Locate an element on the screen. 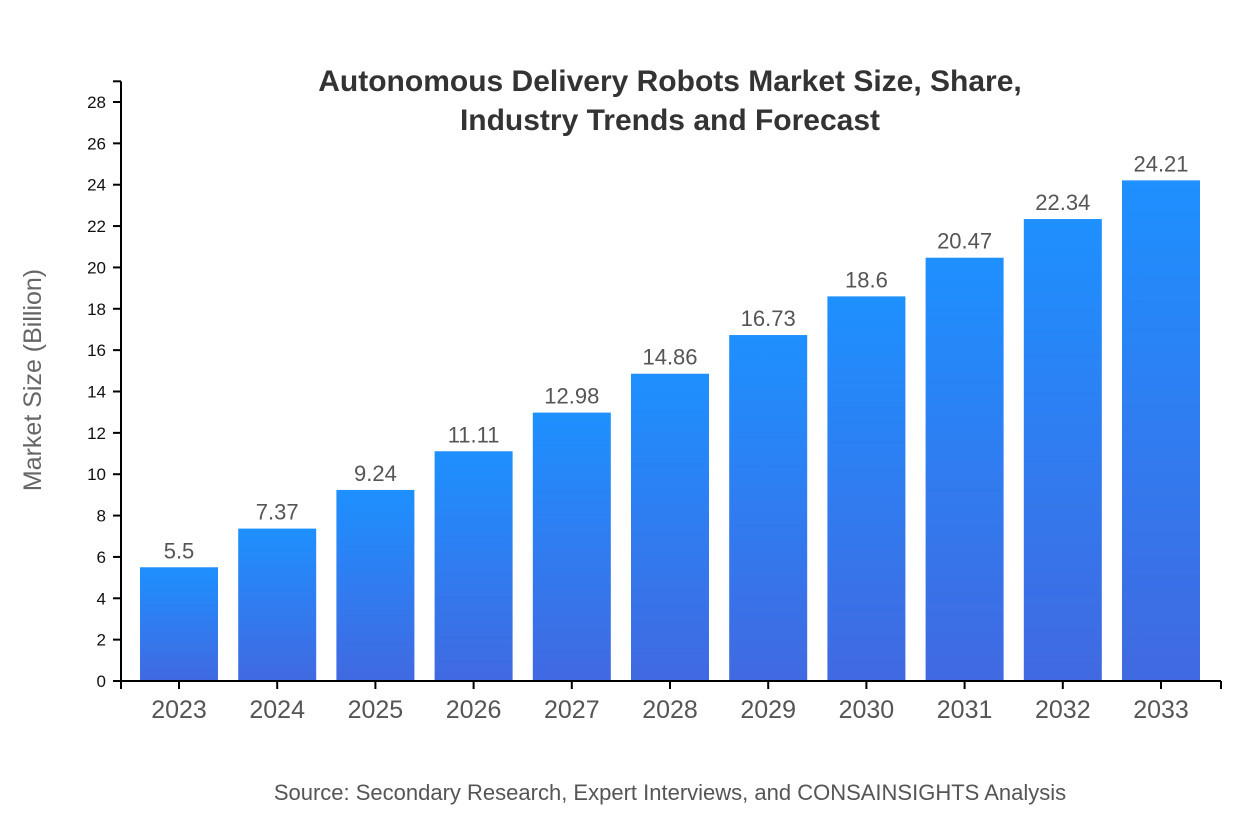 The height and width of the screenshot is (820, 1260). y-tick-label: 22 is located at coordinates (96, 226).